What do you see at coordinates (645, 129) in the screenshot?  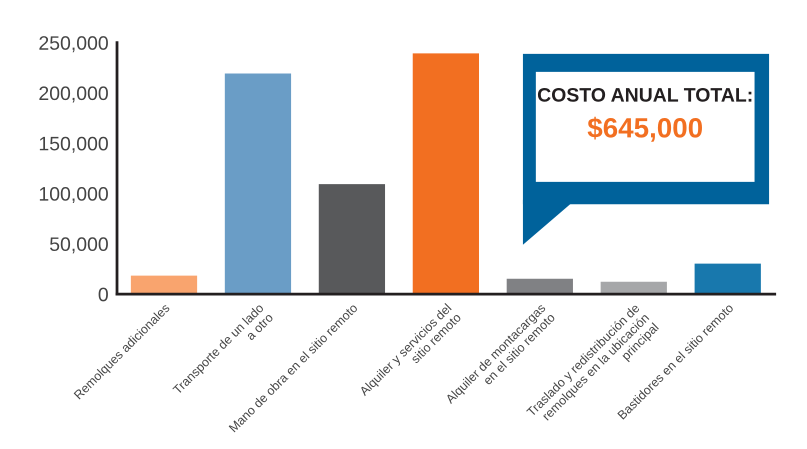 I see `annotation: $645,000` at bounding box center [645, 129].